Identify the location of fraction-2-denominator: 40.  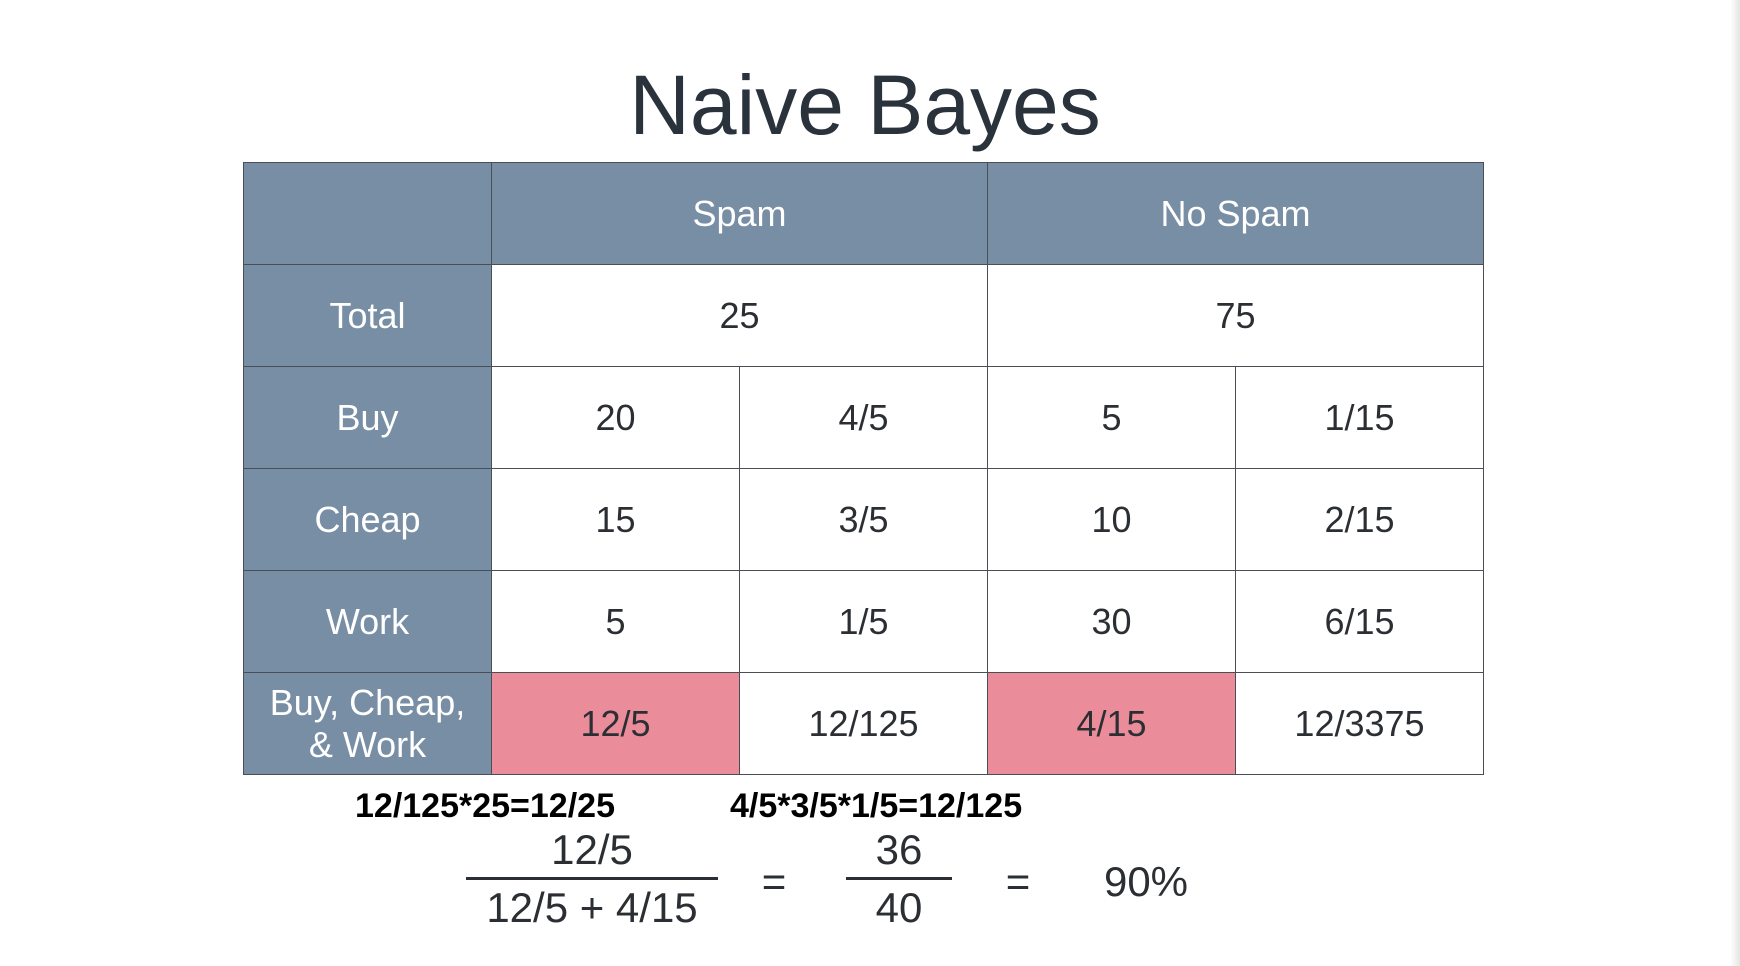
(899, 907).